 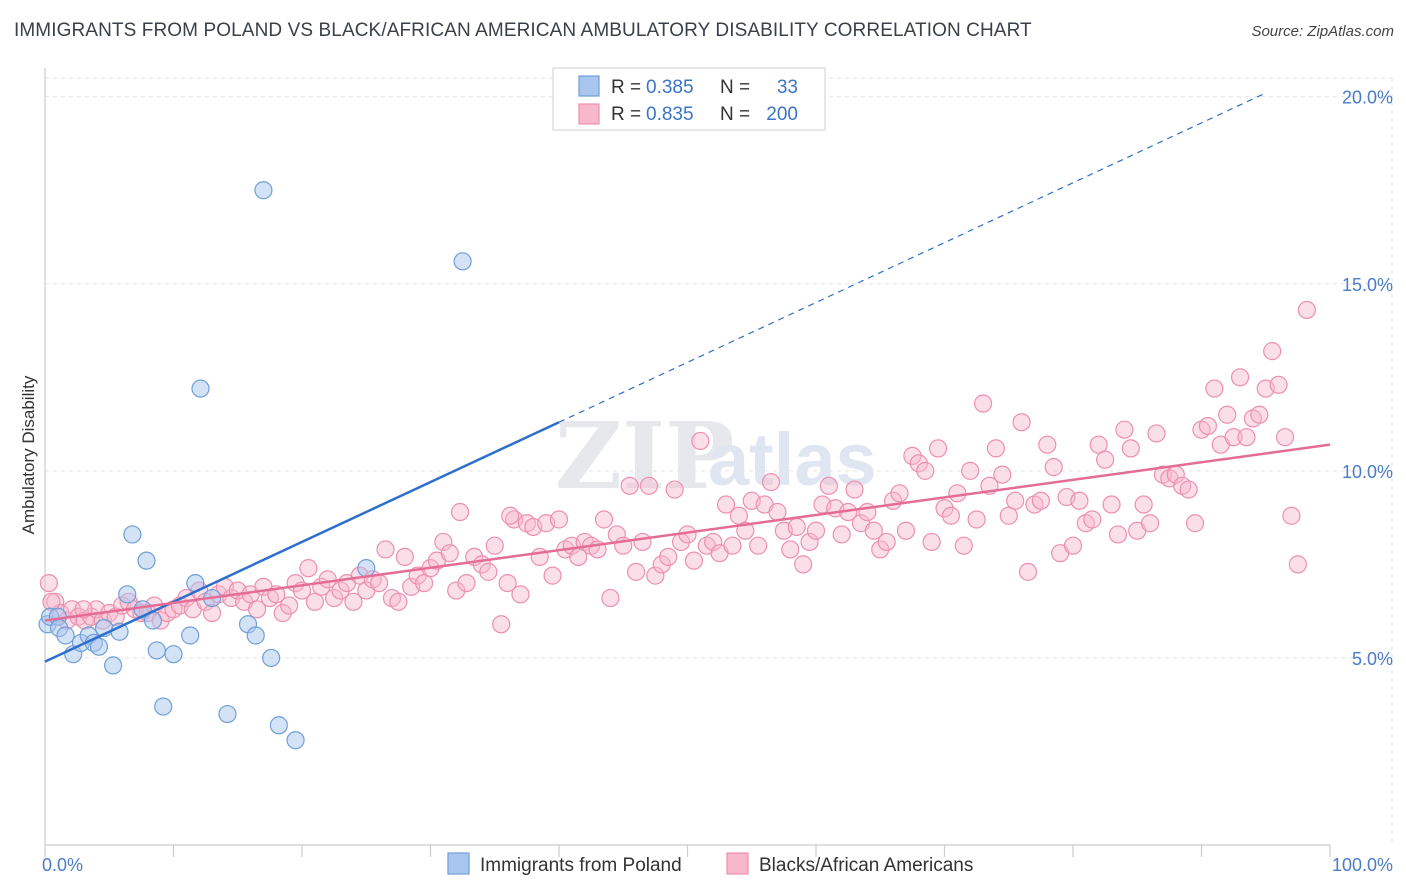 What do you see at coordinates (589, 114) in the screenshot?
I see `legend-swatch-black` at bounding box center [589, 114].